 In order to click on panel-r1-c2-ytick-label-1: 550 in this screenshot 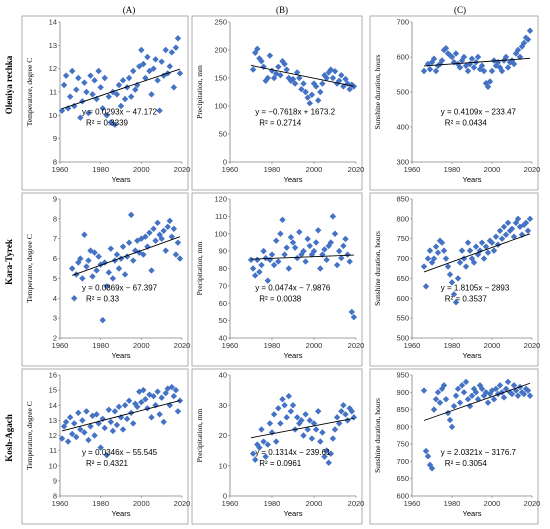, I will do `click(402, 318)`.